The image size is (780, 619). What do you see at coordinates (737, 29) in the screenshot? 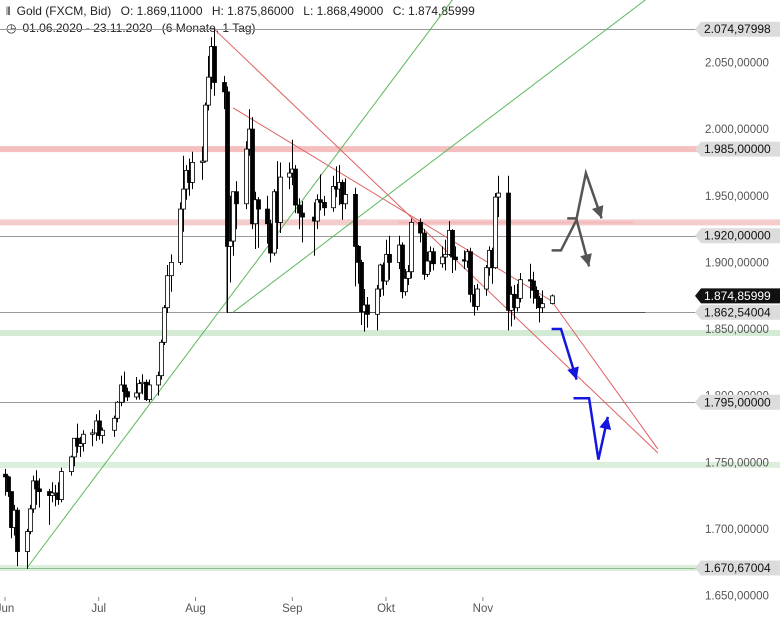
I see `price-label-text: 2.074,97998` at bounding box center [737, 29].